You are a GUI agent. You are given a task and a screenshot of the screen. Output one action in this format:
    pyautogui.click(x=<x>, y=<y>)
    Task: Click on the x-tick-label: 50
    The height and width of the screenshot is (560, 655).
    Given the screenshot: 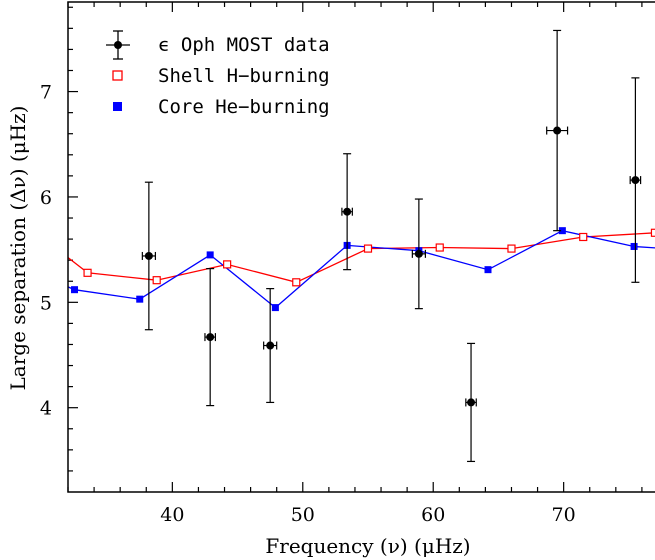 What is the action you would take?
    pyautogui.click(x=303, y=515)
    